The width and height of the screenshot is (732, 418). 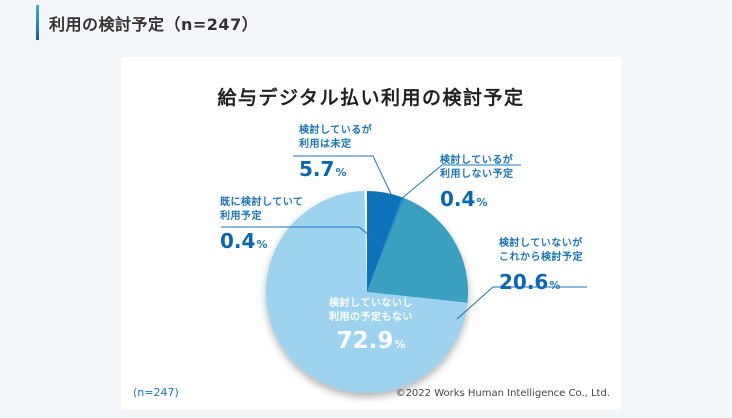 I want to click on heading-accent-bar, so click(x=37, y=22).